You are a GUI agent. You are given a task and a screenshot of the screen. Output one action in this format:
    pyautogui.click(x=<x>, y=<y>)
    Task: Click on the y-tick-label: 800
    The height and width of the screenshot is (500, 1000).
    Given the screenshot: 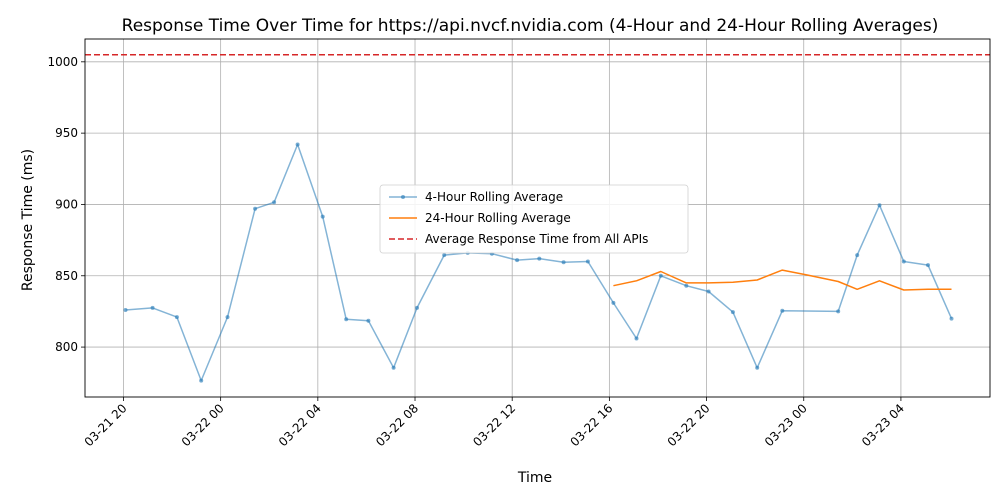 What is the action you would take?
    pyautogui.click(x=66, y=347)
    